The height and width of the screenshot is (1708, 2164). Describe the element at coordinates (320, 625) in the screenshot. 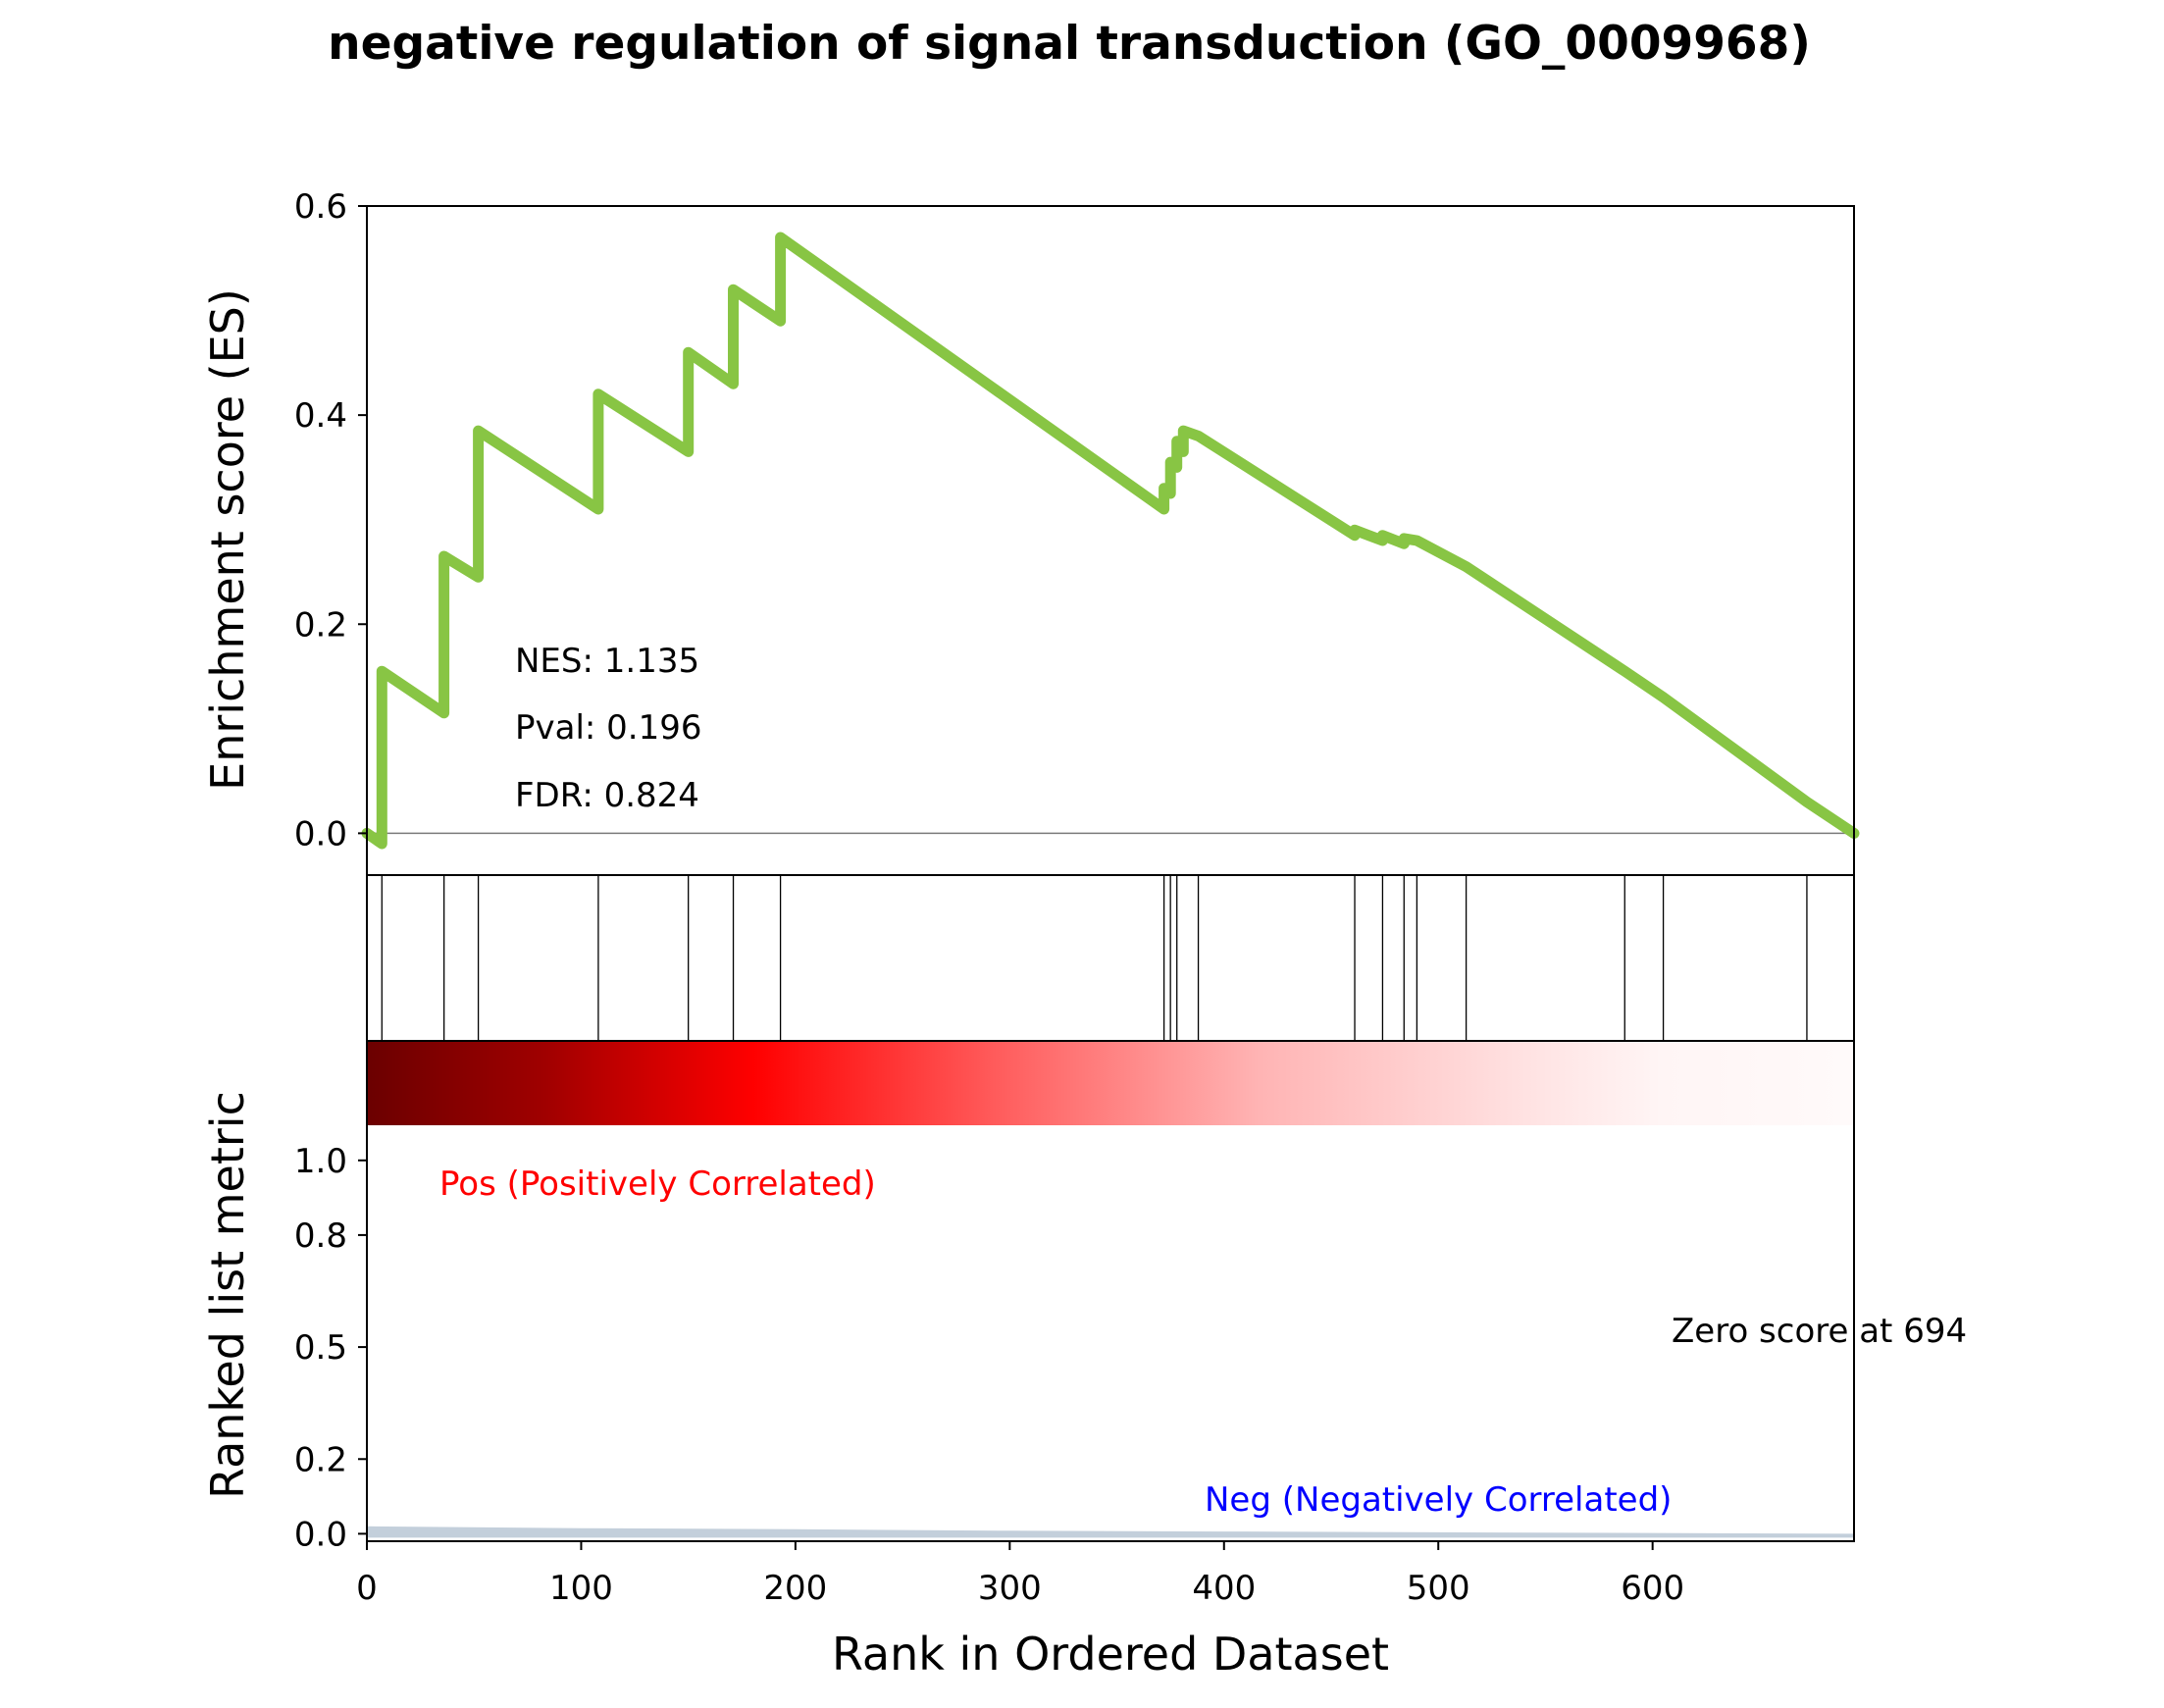

I see `es-y-tick-label: 0.2` at that location.